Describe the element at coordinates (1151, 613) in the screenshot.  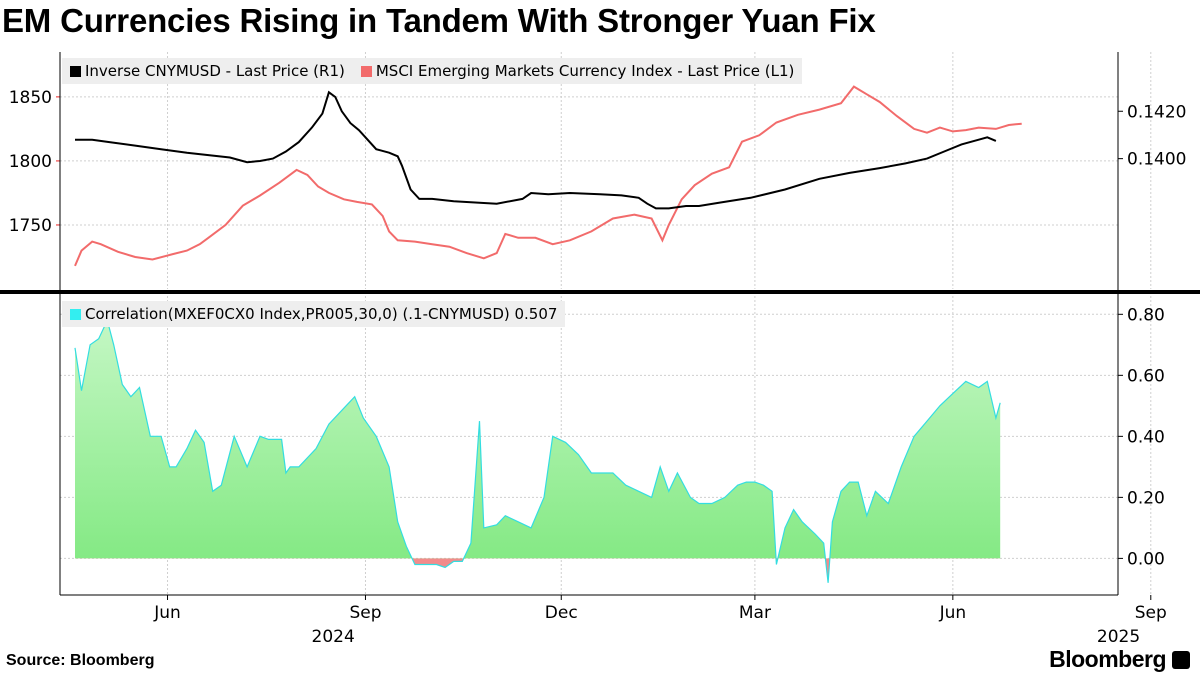
I see `x-tick-label-5: Sep` at that location.